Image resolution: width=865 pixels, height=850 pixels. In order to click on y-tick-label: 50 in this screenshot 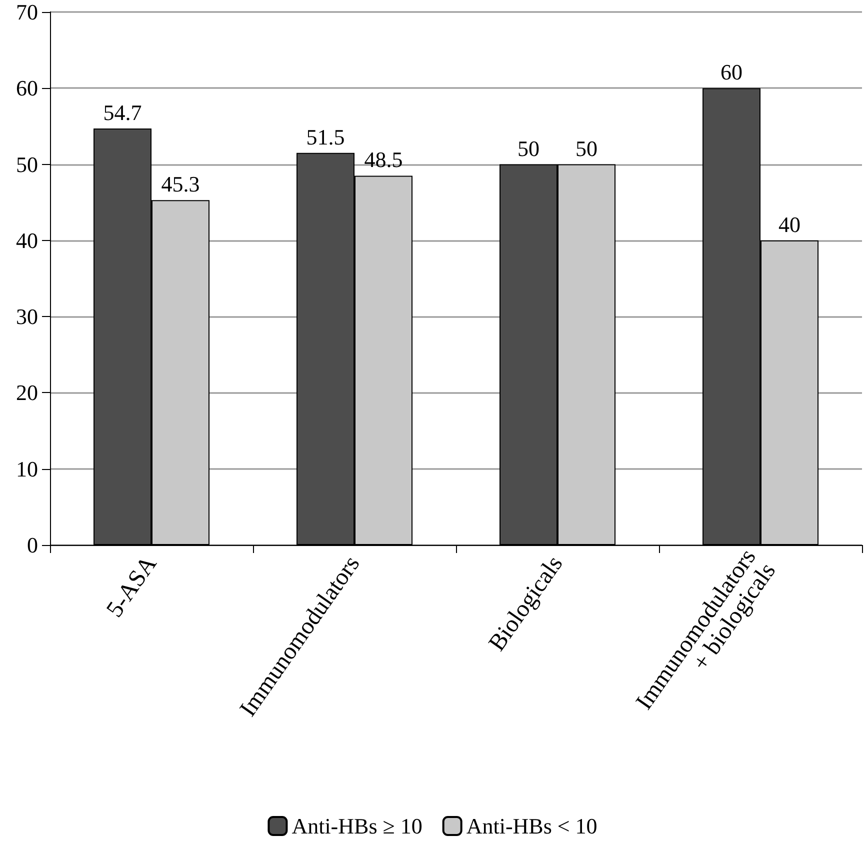, I will do `click(27, 164)`.